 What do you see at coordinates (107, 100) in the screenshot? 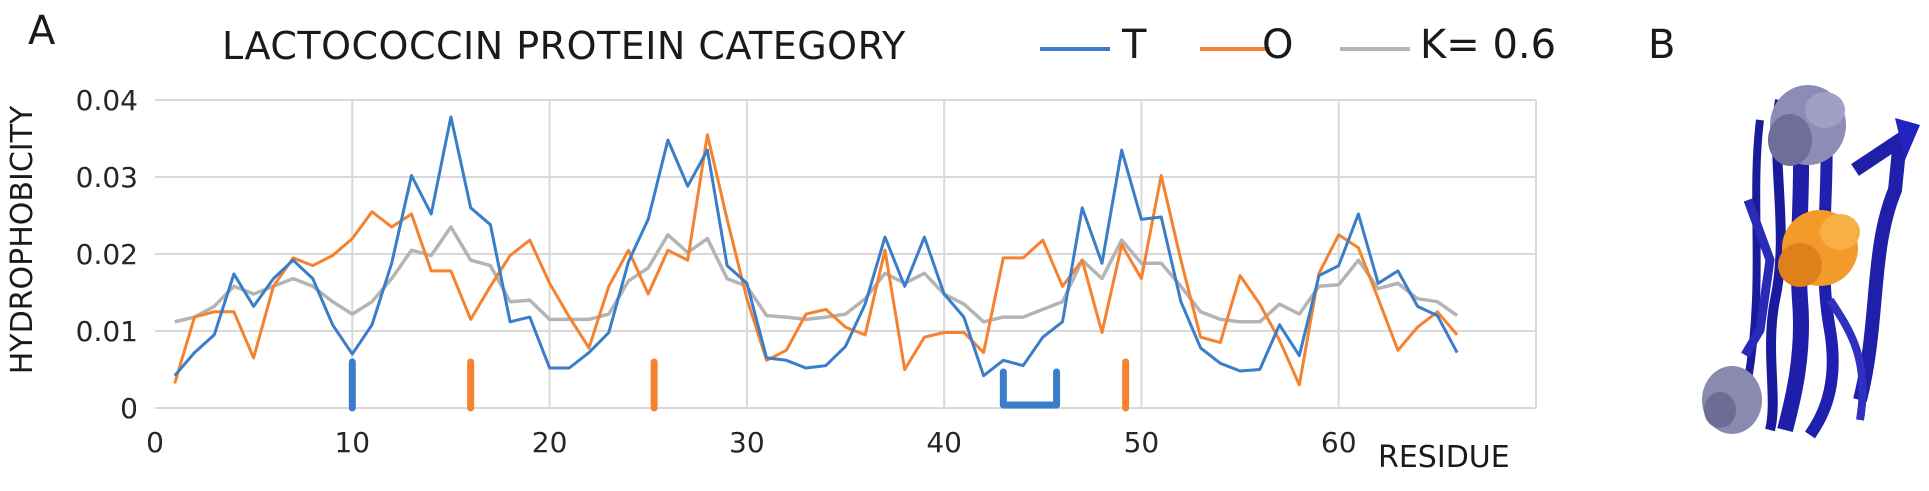
I see `y-tick-label: 0.04` at bounding box center [107, 100].